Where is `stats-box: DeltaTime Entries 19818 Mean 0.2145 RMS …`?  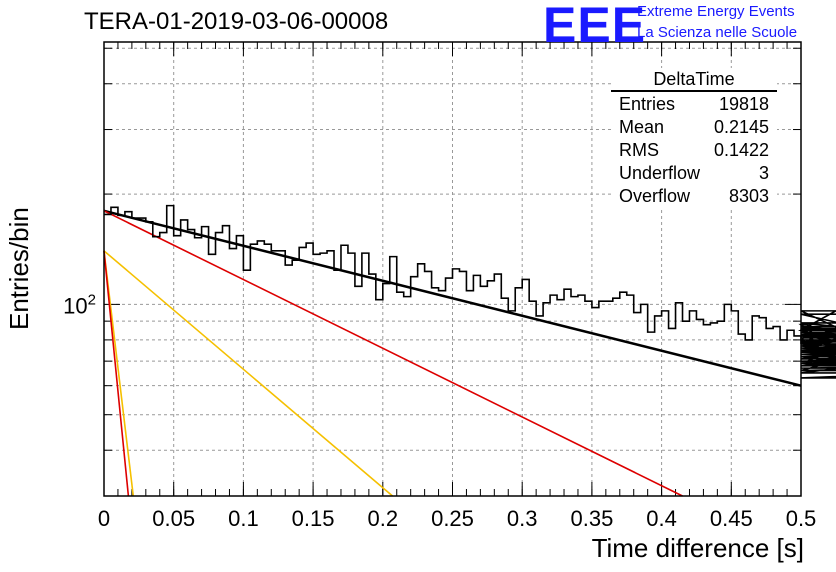
stats-box: DeltaTime Entries 19818 Mean 0.2145 RMS … is located at coordinates (694, 138).